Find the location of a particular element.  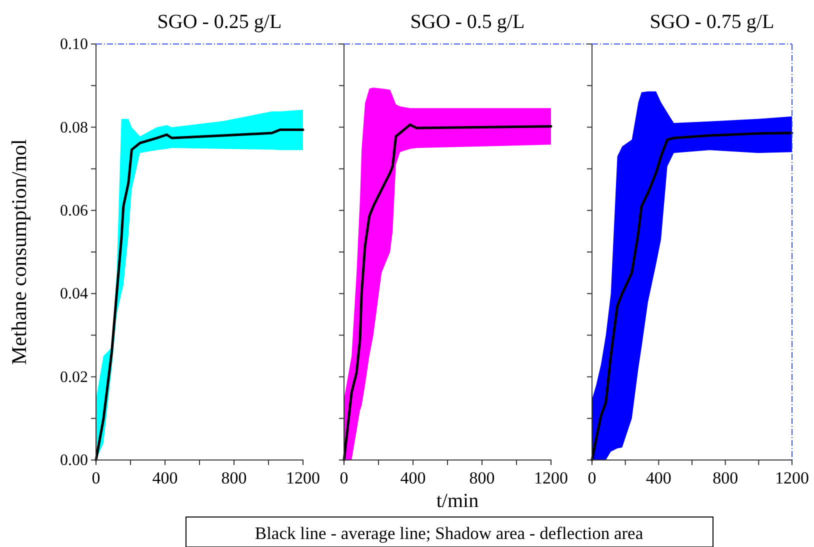

chart-title: SGO - 0.5 g/L is located at coordinates (467, 22).